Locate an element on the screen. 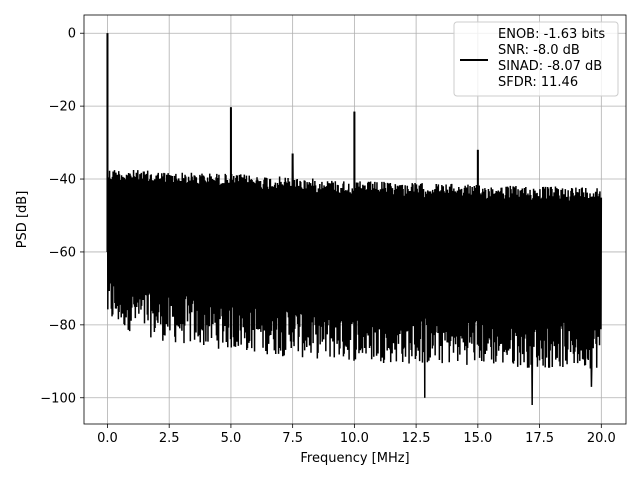  x-tick-label: 17.5 is located at coordinates (539, 438).